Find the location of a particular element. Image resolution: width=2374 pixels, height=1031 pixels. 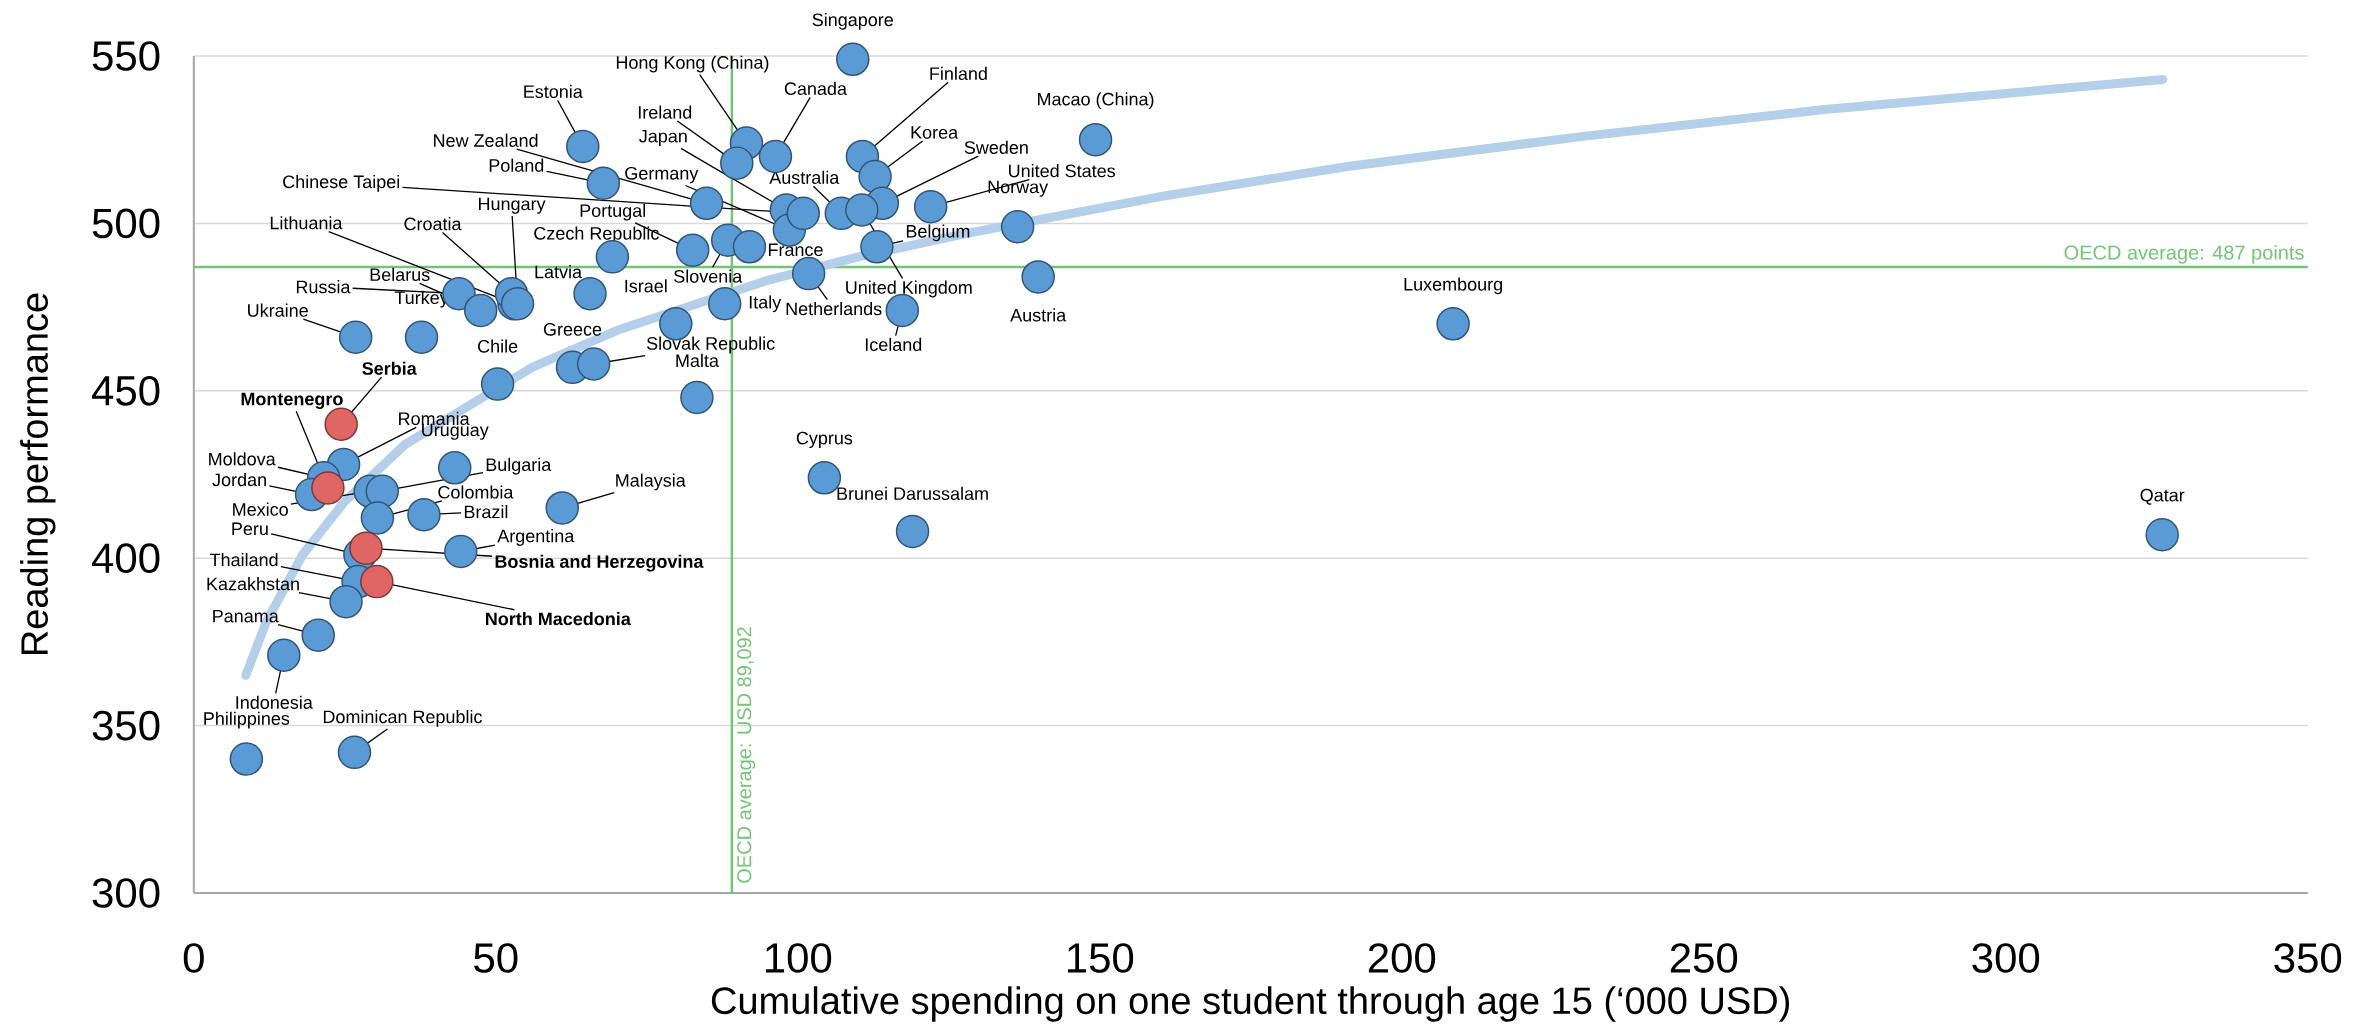

annotation: Cyprus is located at coordinates (824, 439).